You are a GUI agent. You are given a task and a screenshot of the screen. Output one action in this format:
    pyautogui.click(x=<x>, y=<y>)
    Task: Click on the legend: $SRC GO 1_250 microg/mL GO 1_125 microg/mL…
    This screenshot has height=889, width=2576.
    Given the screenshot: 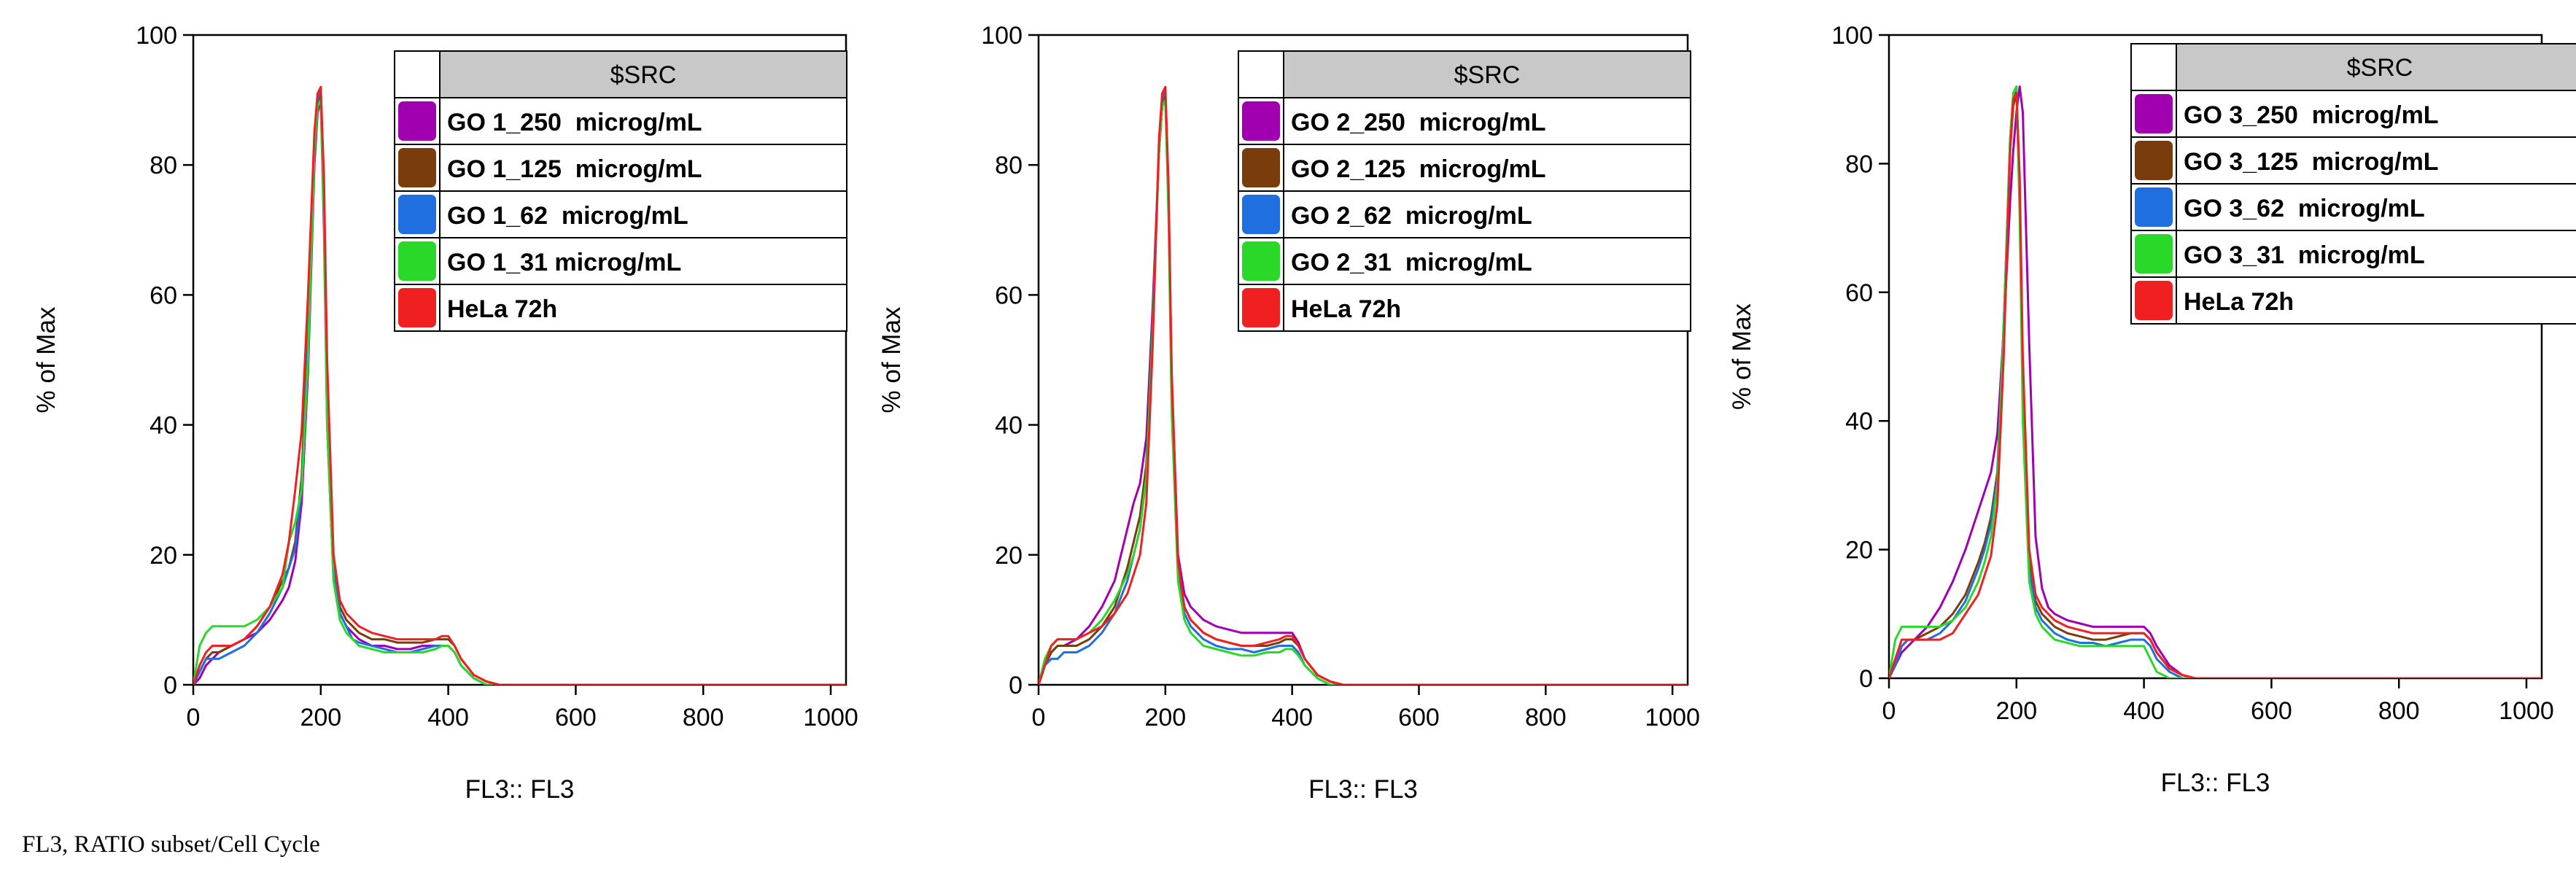 What is the action you would take?
    pyautogui.click(x=621, y=191)
    